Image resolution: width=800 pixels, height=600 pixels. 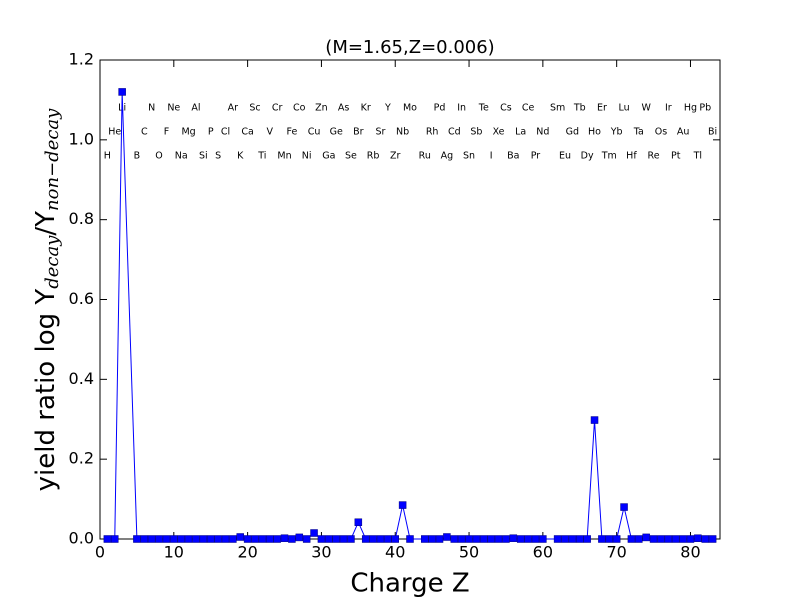 I want to click on y-label-sub: decay, so click(x=52, y=262).